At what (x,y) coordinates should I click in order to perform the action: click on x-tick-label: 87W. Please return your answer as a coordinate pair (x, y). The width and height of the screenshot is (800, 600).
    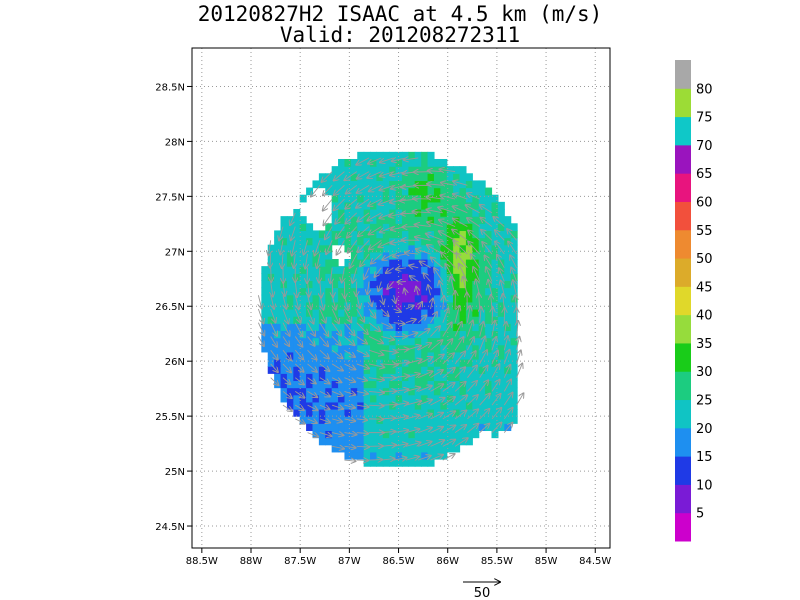
    Looking at the image, I should click on (349, 561).